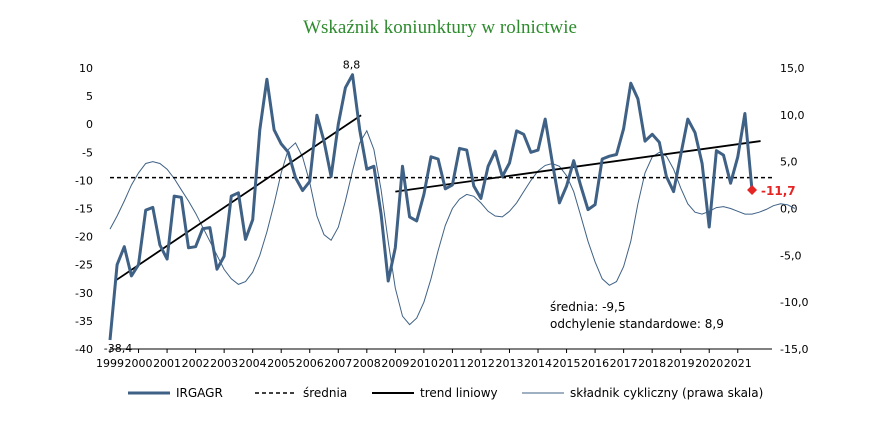 The image size is (884, 435). Describe the element at coordinates (199, 393) in the screenshot. I see `legend-label-irgagr: IRGAGR` at that location.